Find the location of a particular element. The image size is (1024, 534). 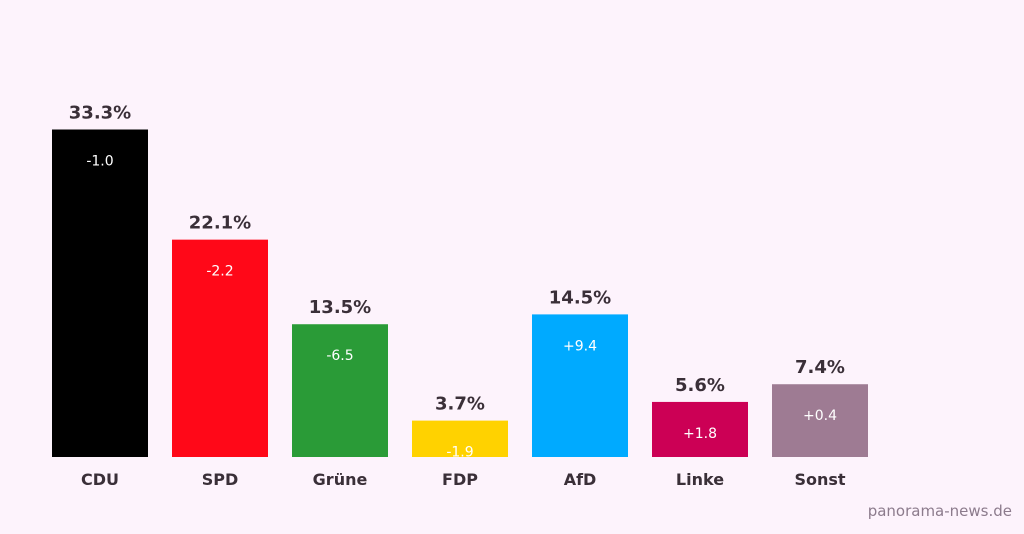

bar-spd is located at coordinates (220, 348).